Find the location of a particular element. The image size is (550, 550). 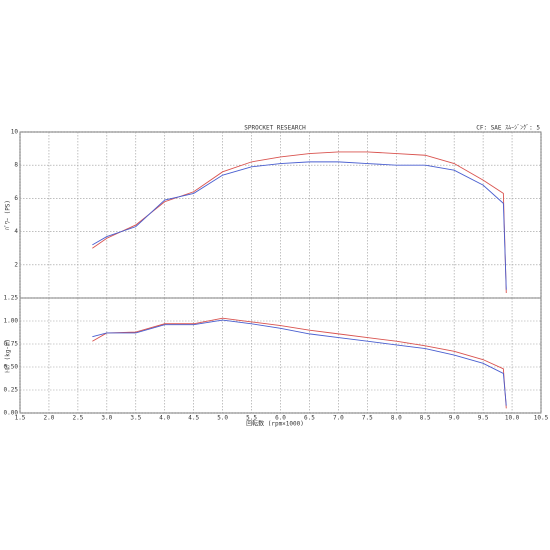

chart-title: SPROCKET RESEARCH is located at coordinates (275, 128).